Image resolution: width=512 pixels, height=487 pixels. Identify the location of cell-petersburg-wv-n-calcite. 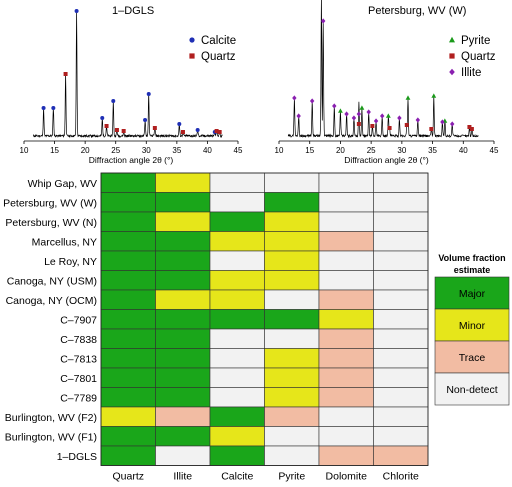
(237, 221).